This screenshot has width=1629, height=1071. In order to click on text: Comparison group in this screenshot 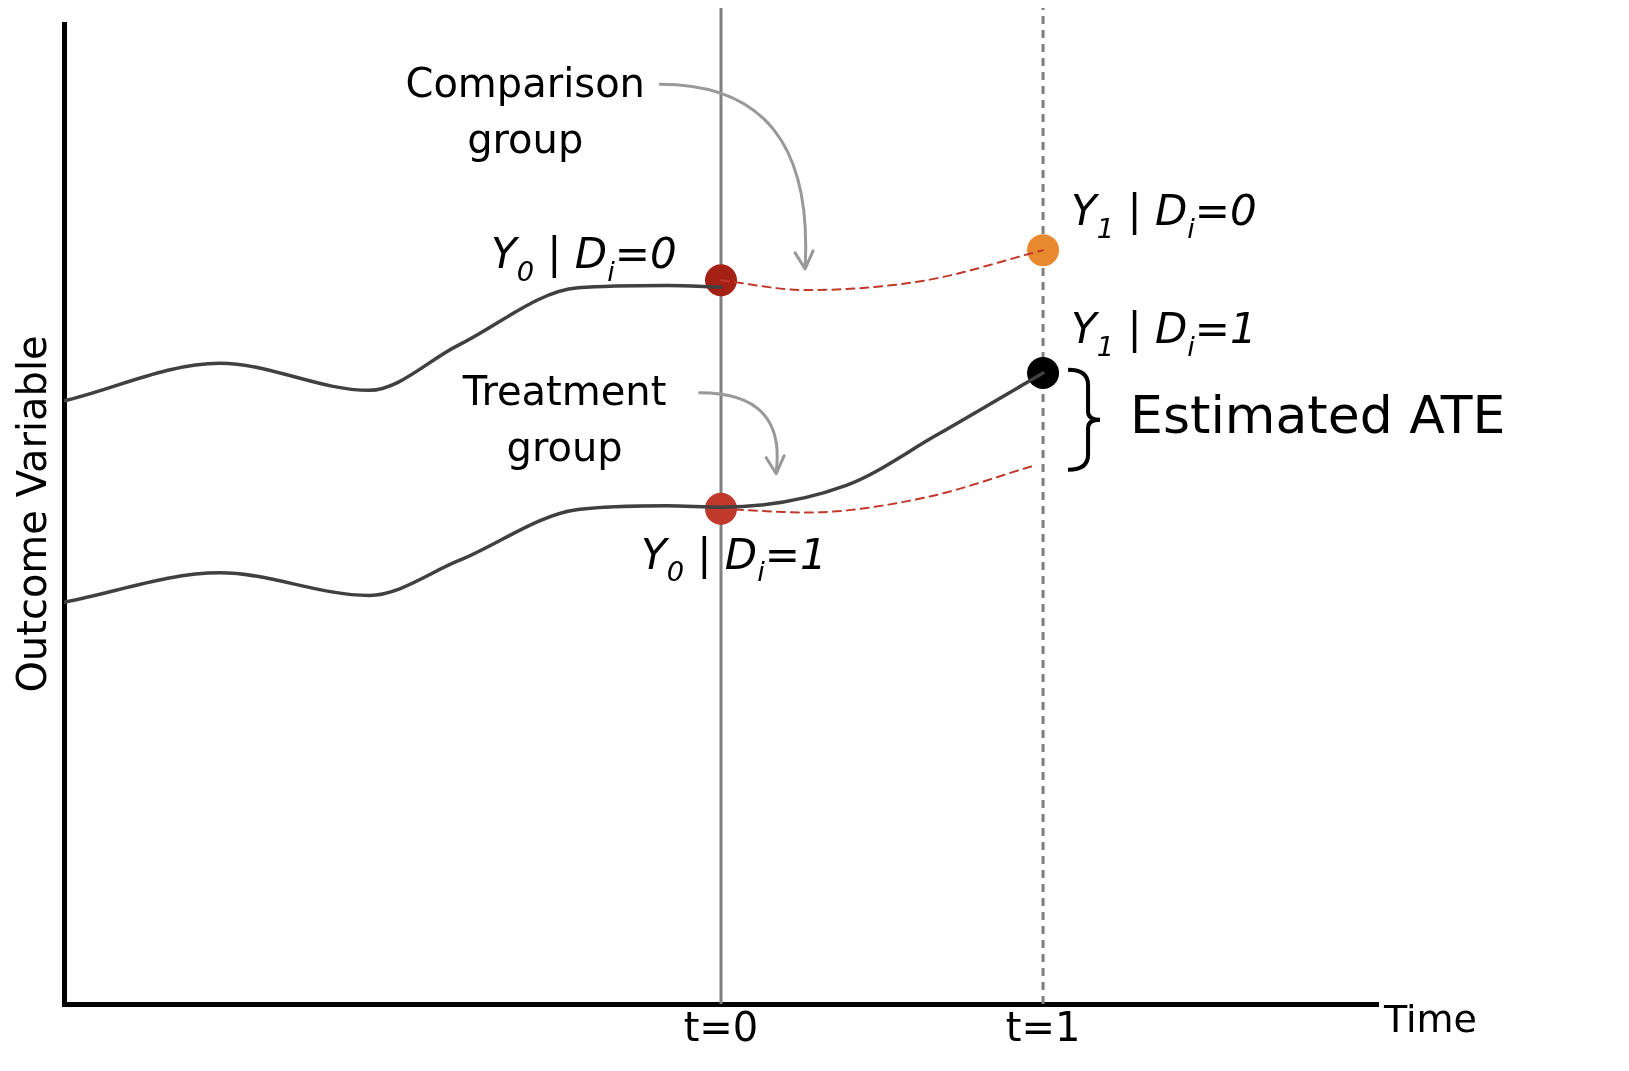, I will do `click(525, 110)`.